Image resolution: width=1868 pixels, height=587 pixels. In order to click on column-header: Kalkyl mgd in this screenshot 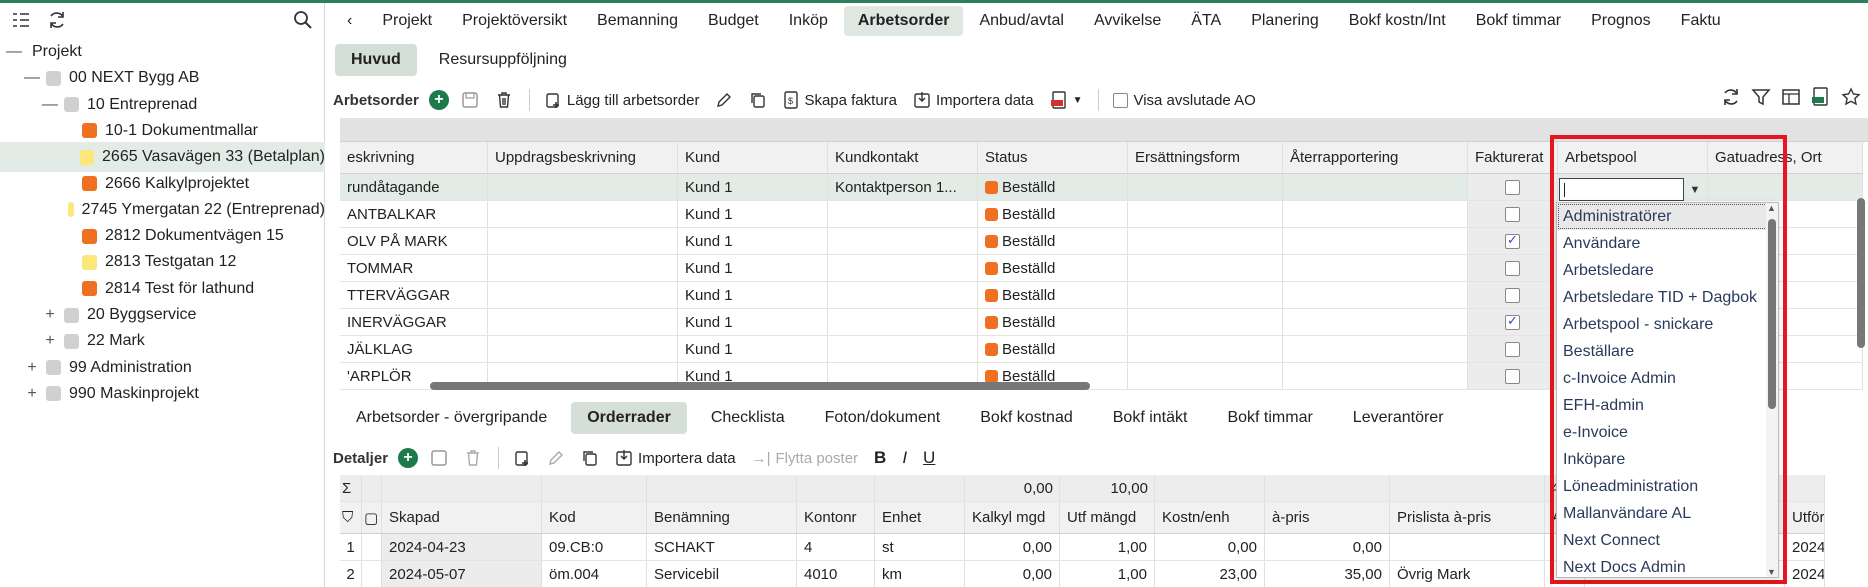, I will do `click(1012, 517)`.